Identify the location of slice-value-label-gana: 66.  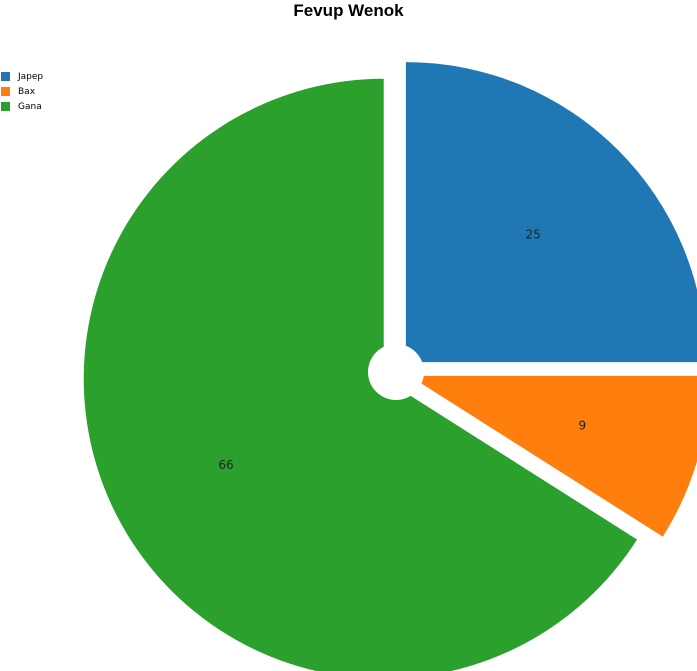
(225, 465).